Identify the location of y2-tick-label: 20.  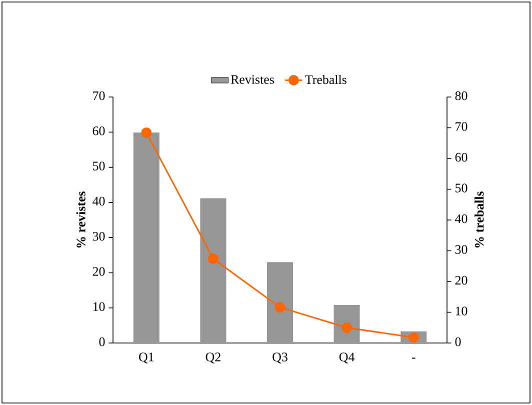
(461, 280).